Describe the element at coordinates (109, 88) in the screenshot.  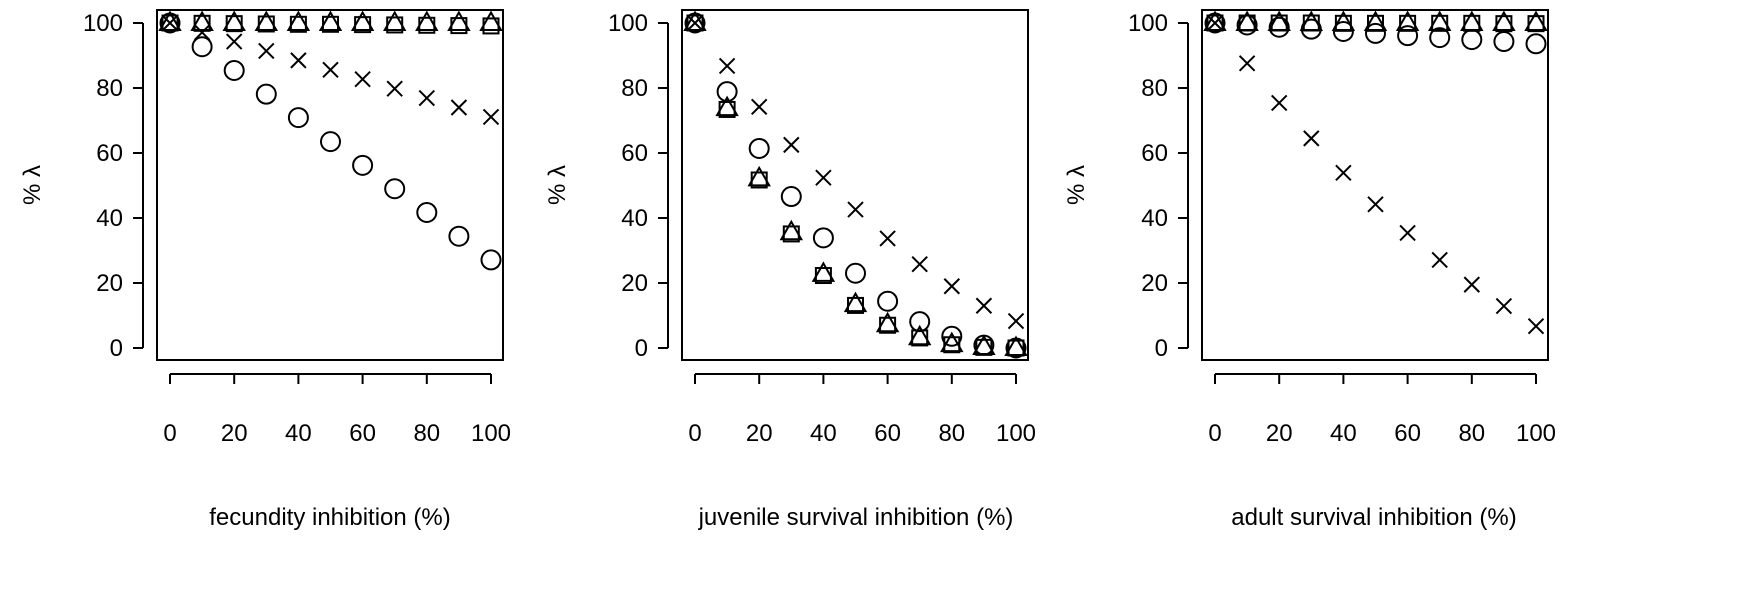
I see `y-tick-label: 80` at that location.